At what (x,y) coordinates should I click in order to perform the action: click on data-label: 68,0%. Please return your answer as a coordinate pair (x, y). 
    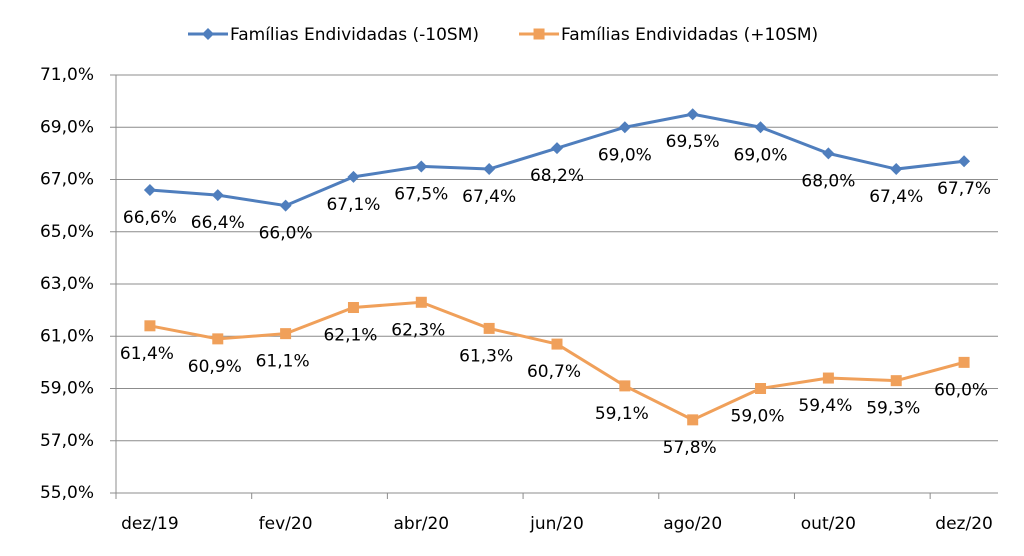
    Looking at the image, I should click on (828, 181).